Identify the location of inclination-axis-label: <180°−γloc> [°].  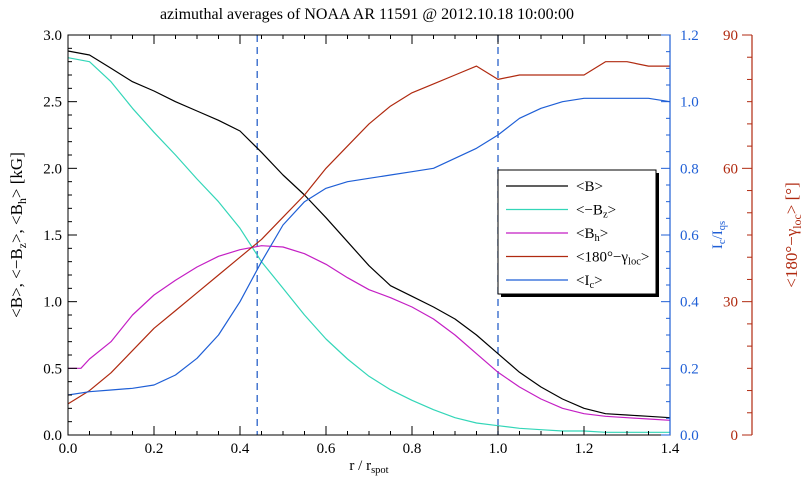
(793, 235).